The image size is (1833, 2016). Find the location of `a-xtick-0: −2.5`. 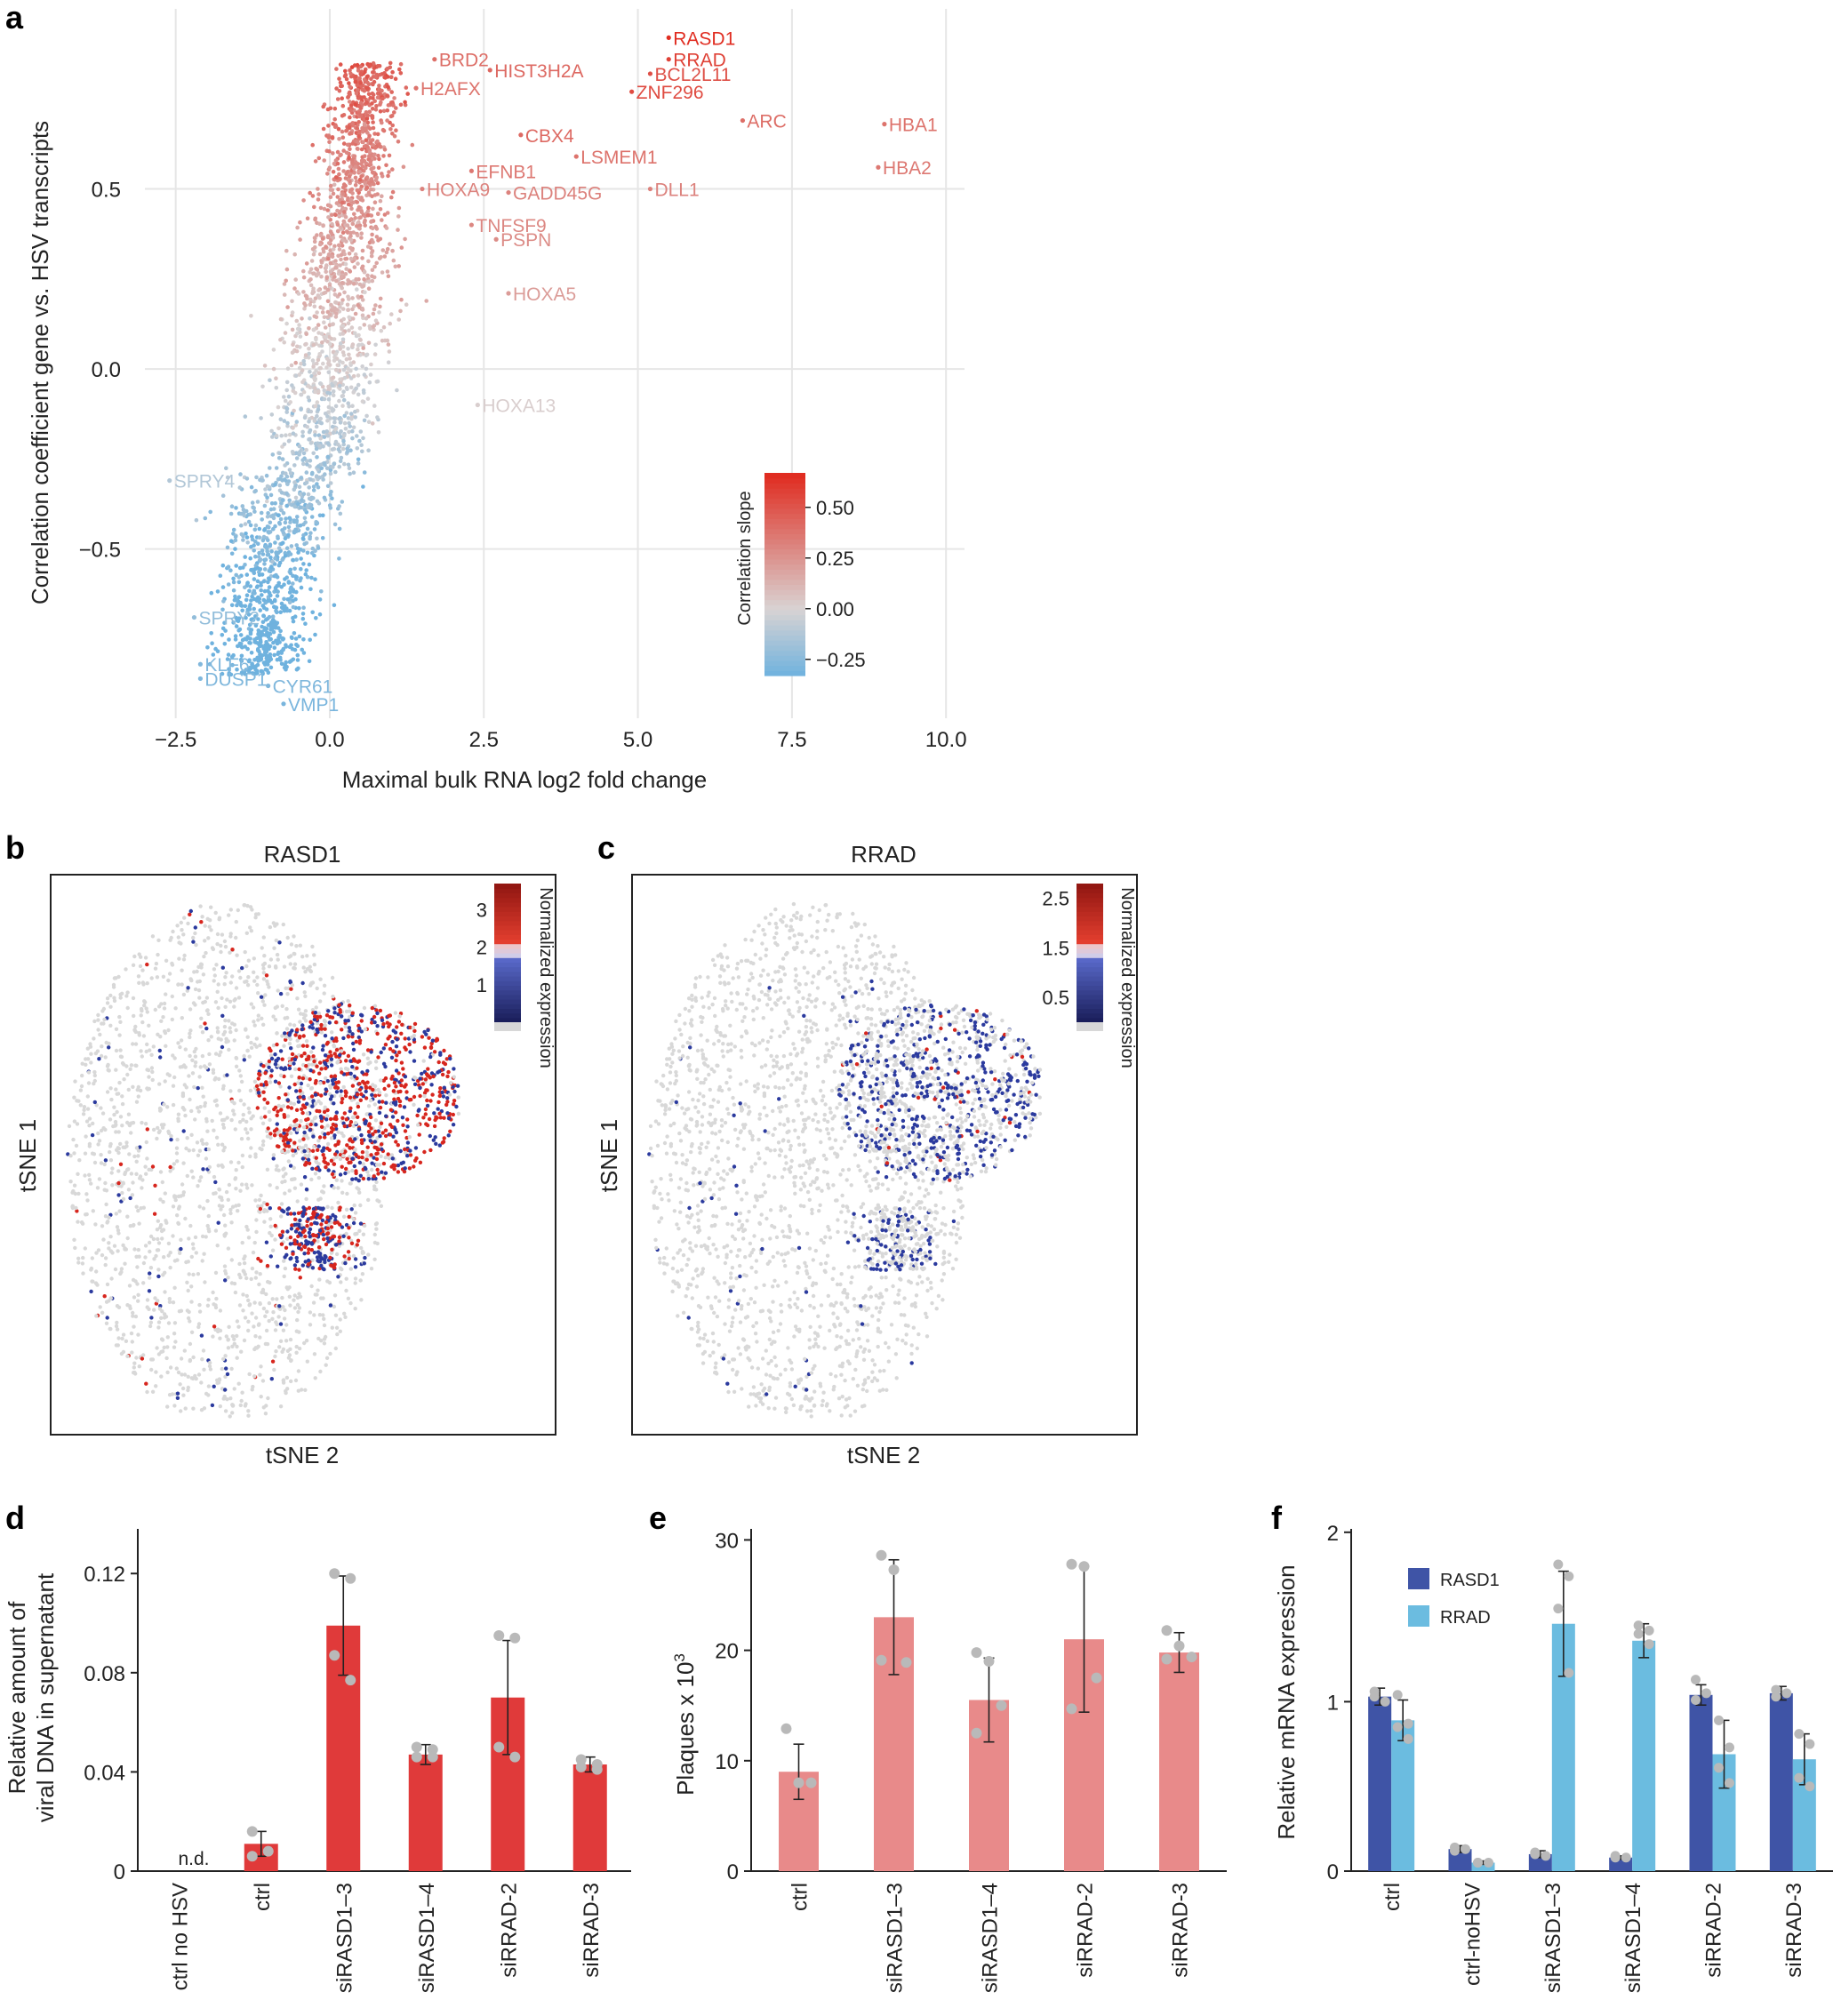

a-xtick-0: −2.5 is located at coordinates (175, 740).